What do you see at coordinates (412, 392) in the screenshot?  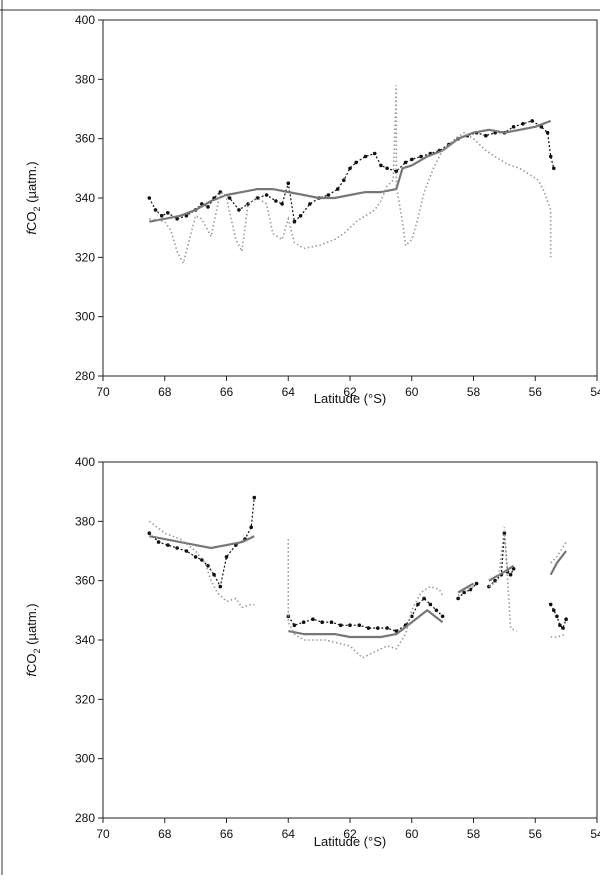 I see `x-tick-label: 60` at bounding box center [412, 392].